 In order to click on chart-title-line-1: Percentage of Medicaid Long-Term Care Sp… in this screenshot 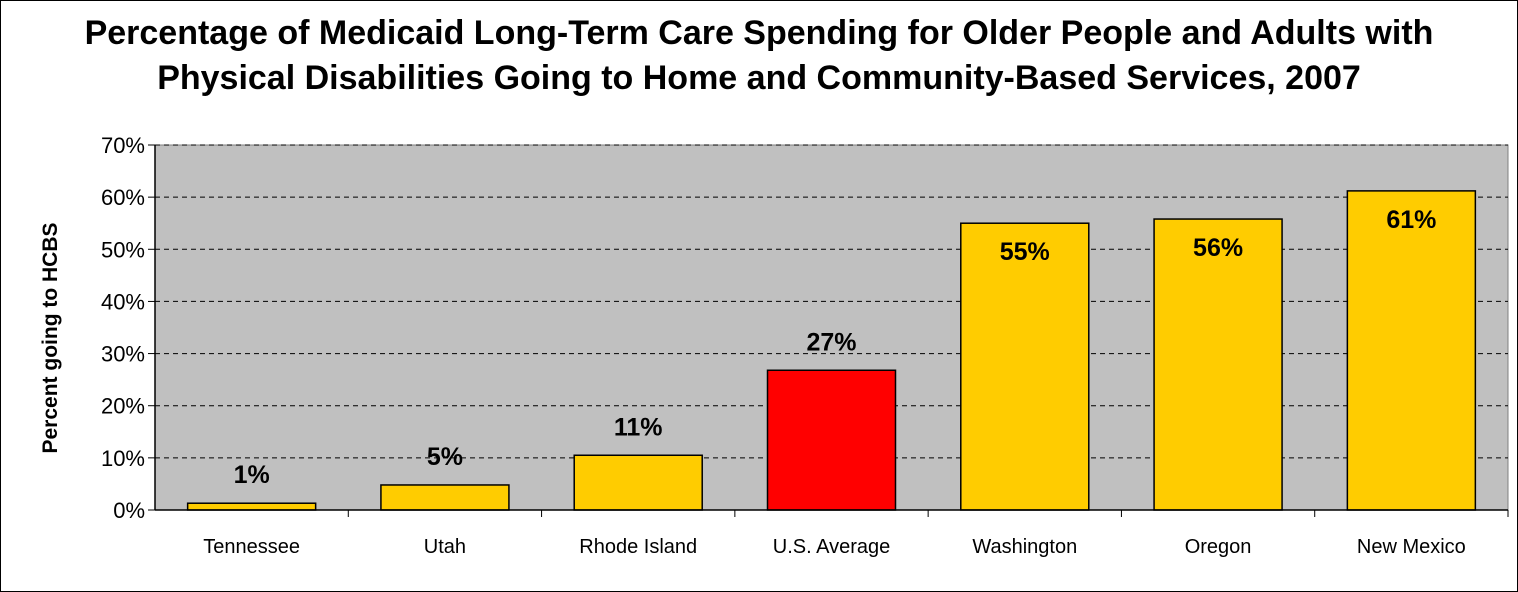, I will do `click(759, 33)`.